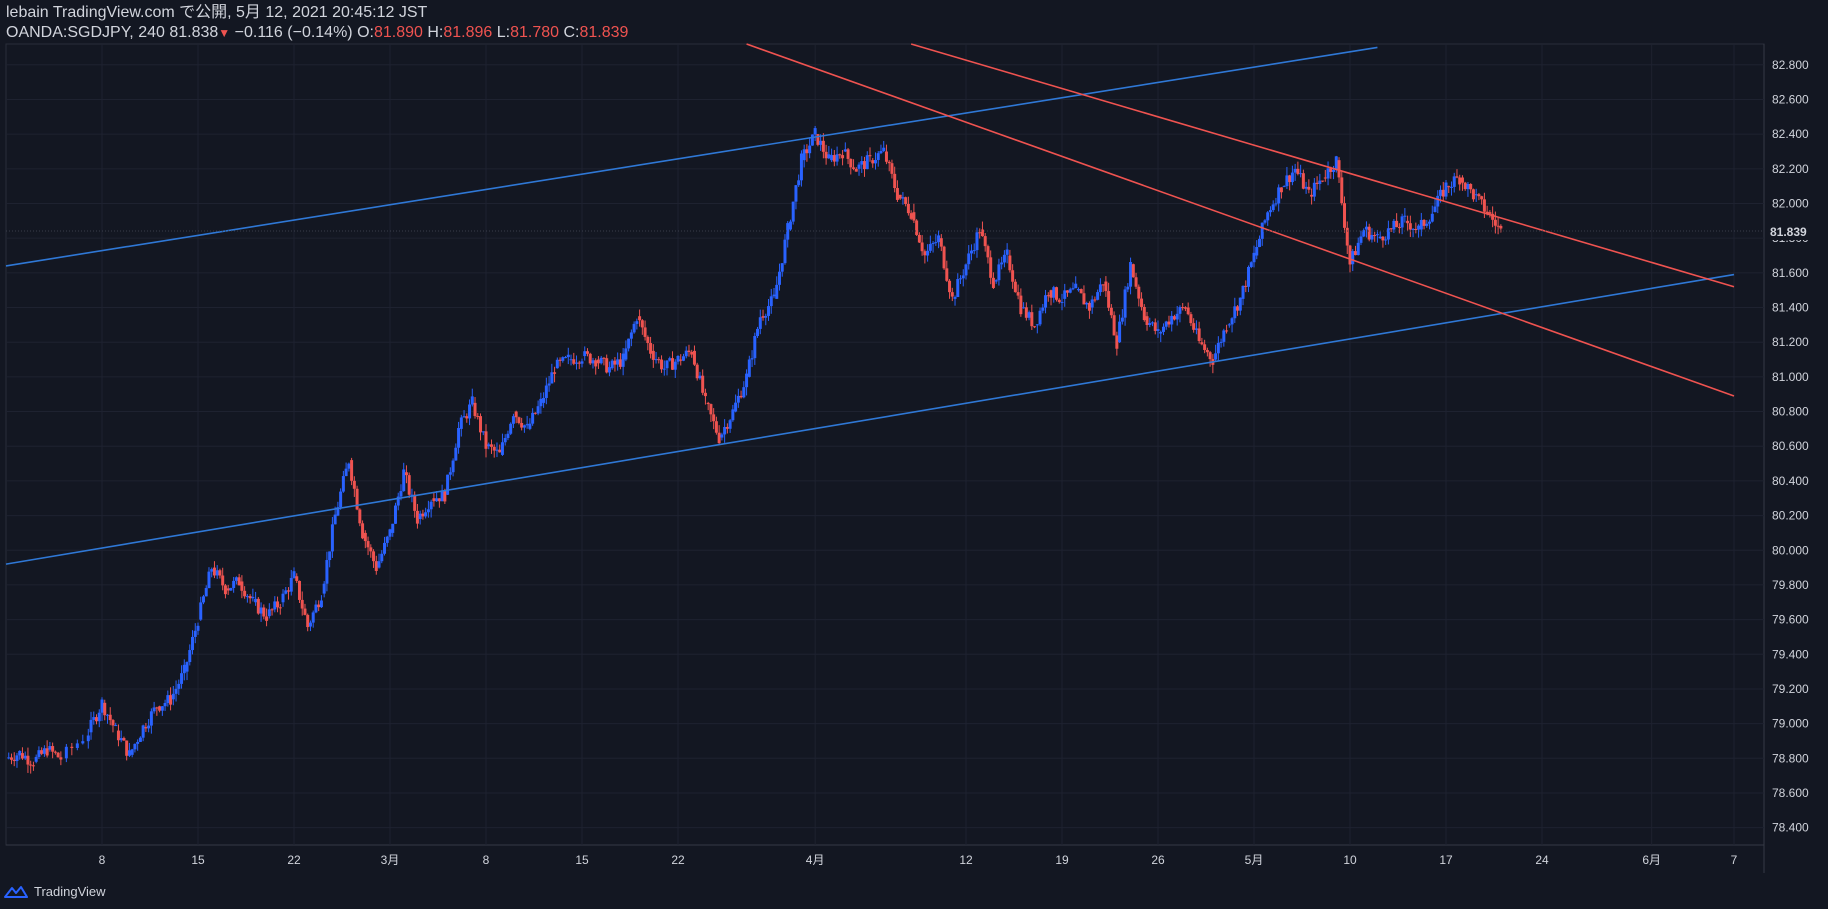  What do you see at coordinates (85, 32) in the screenshot?
I see `symbol-label: OANDA:SGDJPY, 240` at bounding box center [85, 32].